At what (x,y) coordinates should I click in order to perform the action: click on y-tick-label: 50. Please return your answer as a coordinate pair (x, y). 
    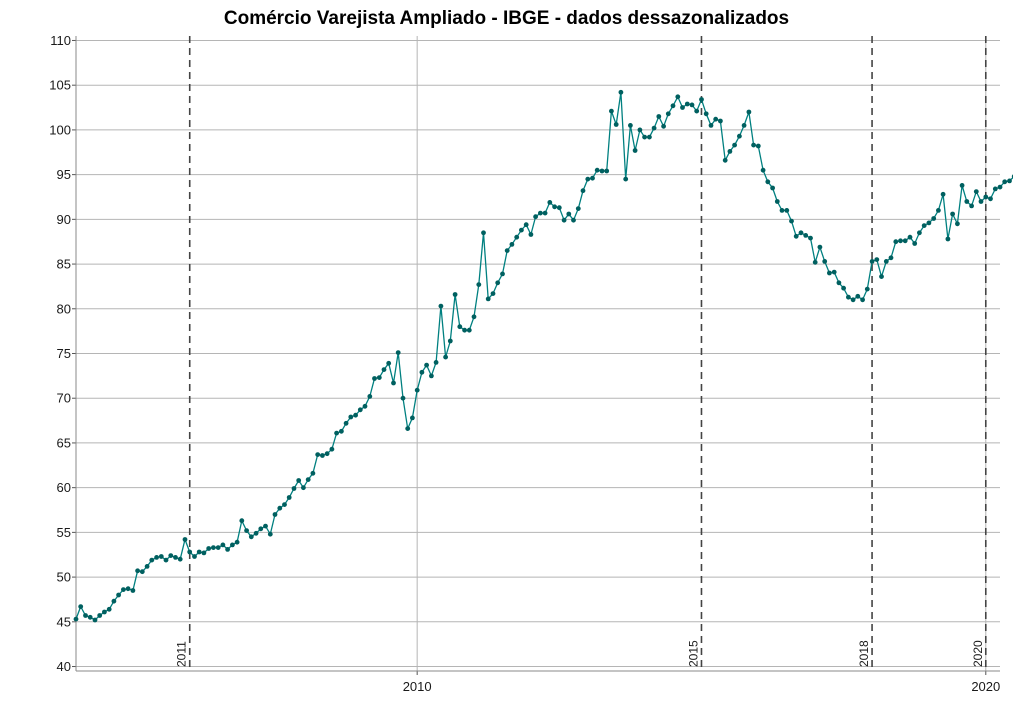
    Looking at the image, I should click on (64, 577).